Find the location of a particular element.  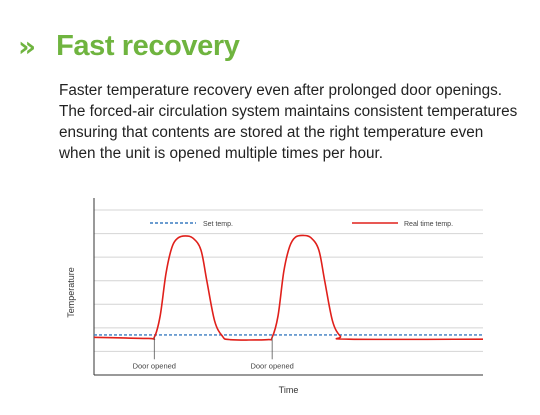

legend-real-time-temp-label: Real time temp. is located at coordinates (428, 224).